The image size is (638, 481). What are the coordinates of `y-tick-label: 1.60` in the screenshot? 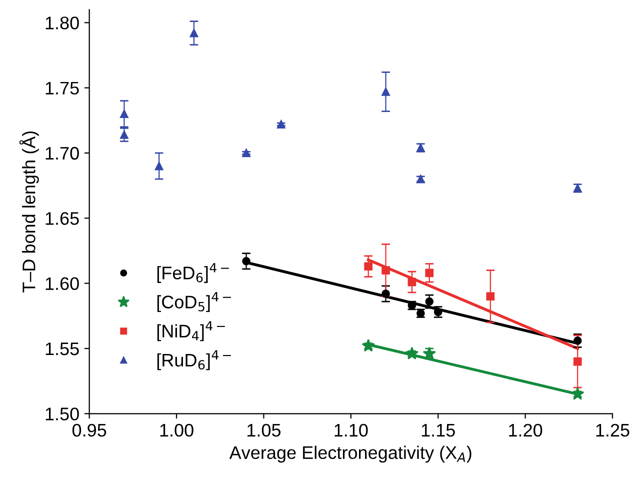 It's located at (62, 283).